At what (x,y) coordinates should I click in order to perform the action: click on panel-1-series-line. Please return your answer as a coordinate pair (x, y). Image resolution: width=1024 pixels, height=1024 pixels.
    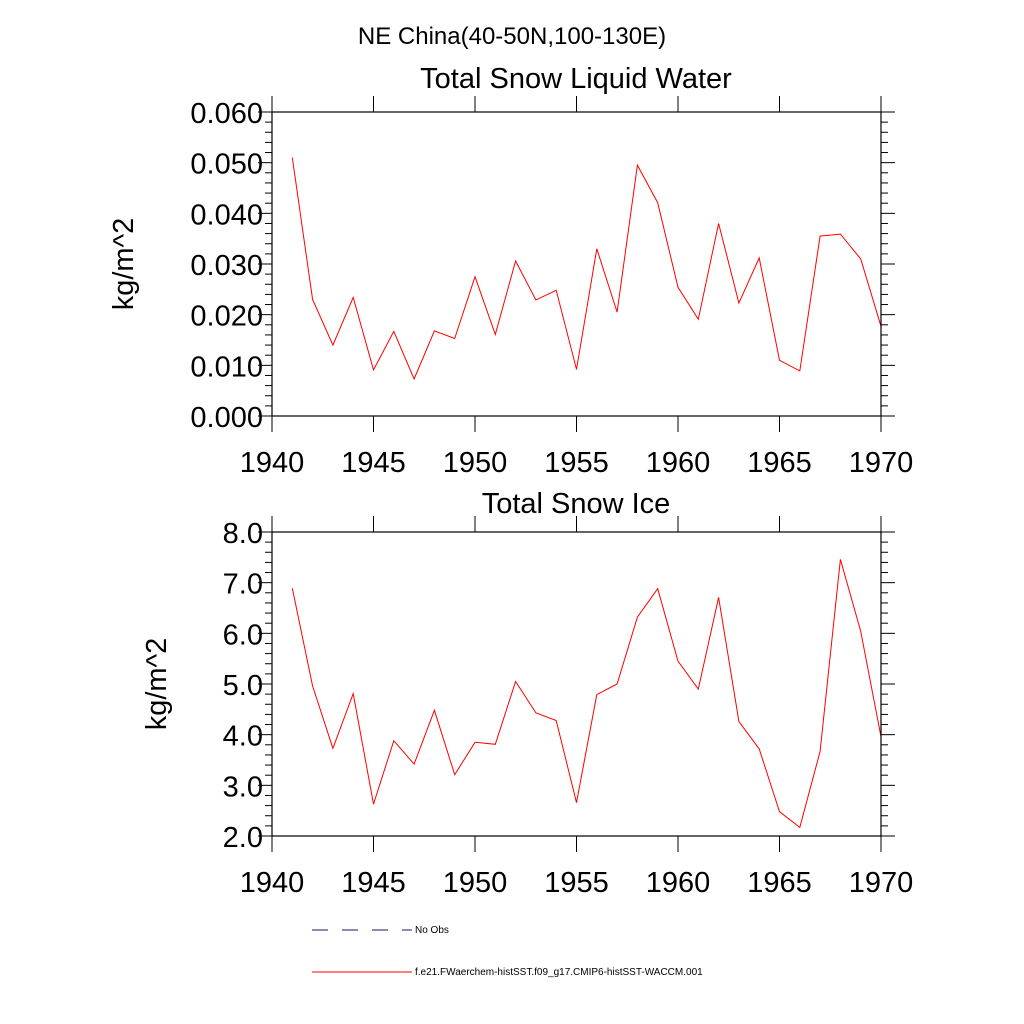
    Looking at the image, I should click on (586, 269).